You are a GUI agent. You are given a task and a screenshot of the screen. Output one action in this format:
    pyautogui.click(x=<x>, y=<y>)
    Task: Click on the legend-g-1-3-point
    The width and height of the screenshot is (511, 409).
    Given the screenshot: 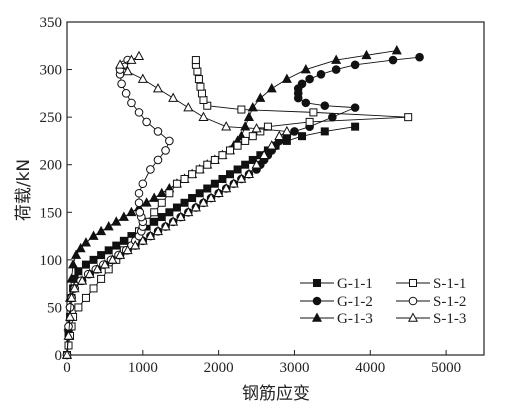 What is the action you would take?
    pyautogui.click(x=317, y=317)
    